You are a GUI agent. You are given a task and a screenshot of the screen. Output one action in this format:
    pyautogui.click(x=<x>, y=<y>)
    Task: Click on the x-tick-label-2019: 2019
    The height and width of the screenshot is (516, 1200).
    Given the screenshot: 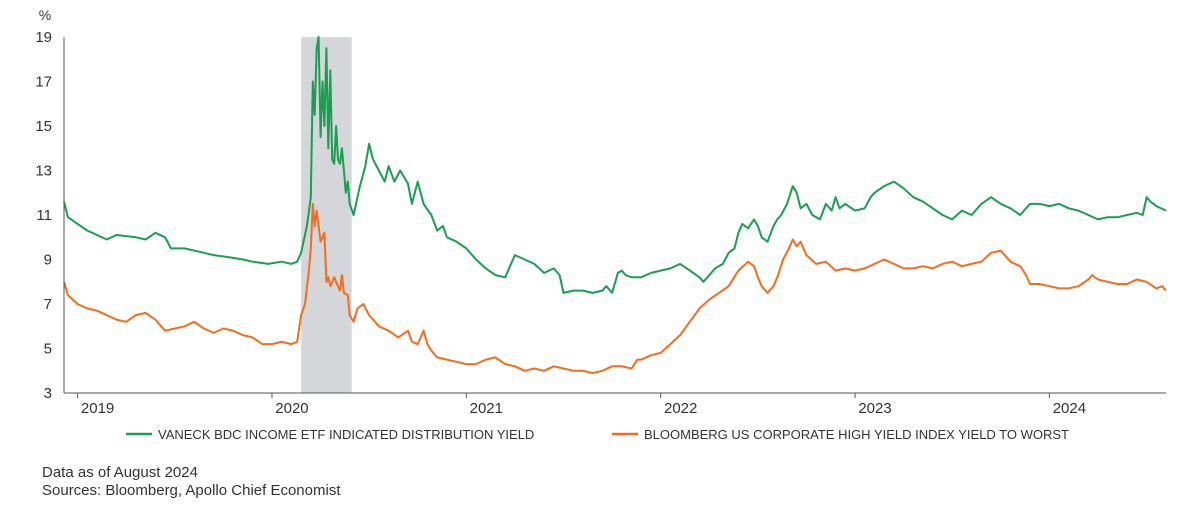 What is the action you would take?
    pyautogui.click(x=97, y=408)
    